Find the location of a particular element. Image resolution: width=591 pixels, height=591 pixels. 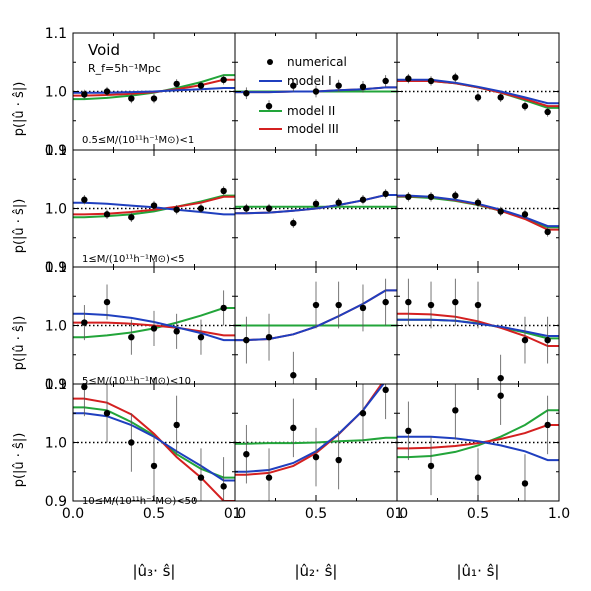

panel-r1-c3 is located at coordinates (478, 91).